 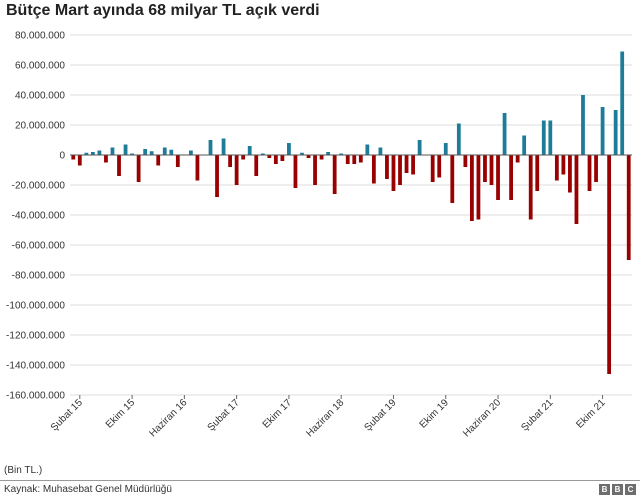 I want to click on x-tick-label: Haziran 20, so click(x=482, y=418).